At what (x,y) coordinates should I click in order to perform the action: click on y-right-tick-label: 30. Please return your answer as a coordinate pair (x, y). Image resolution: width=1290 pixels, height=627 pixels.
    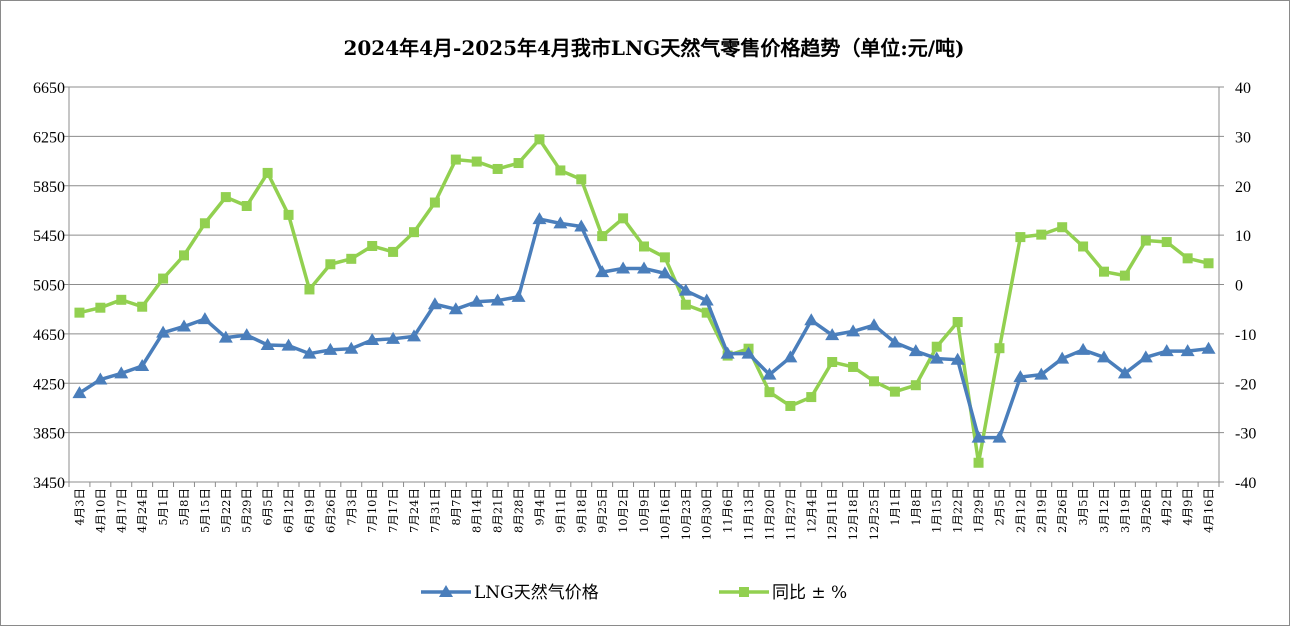
    Looking at the image, I should click on (1243, 137).